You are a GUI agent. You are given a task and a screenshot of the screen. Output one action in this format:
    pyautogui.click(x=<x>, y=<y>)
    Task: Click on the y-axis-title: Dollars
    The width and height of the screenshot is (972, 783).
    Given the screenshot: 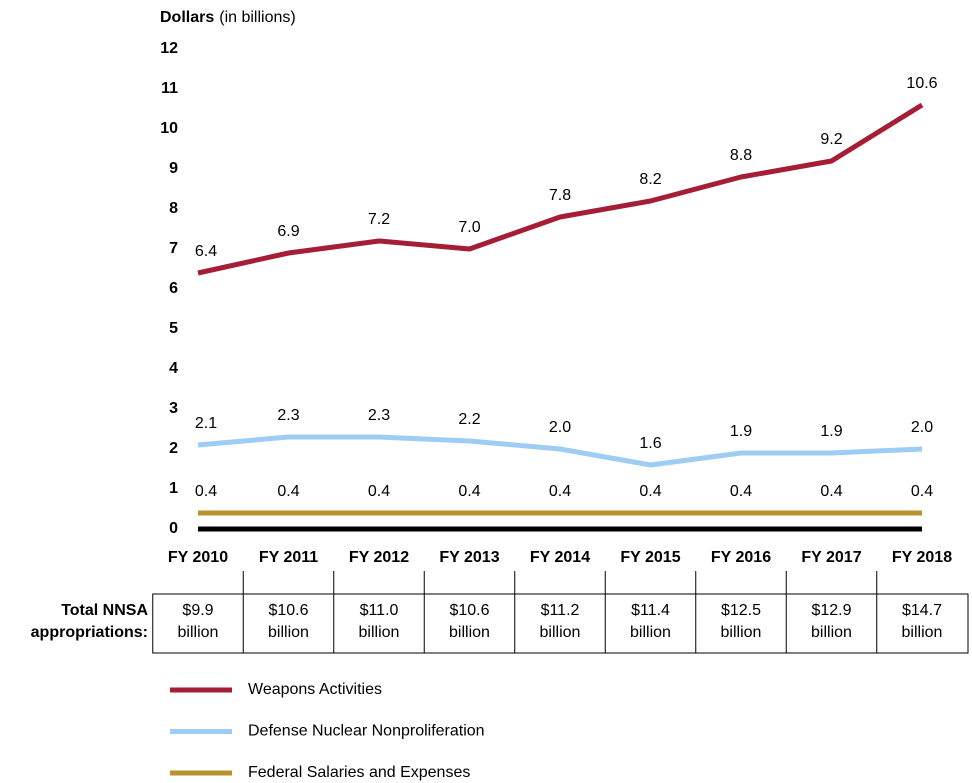 What is the action you would take?
    pyautogui.click(x=187, y=17)
    